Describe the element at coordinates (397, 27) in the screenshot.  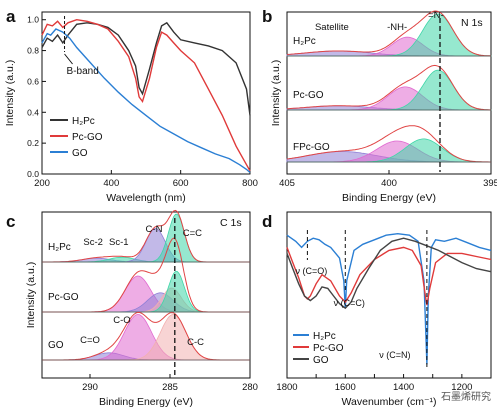
I see `peak-label-b: -NH-` at that location.